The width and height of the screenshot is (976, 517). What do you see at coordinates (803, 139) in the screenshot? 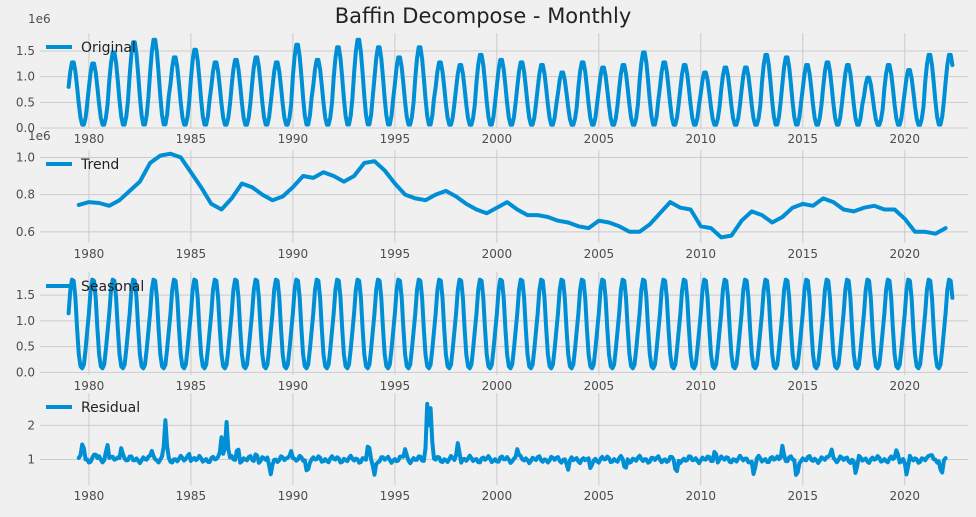
I see `original-xtick-label: 2015` at bounding box center [803, 139].